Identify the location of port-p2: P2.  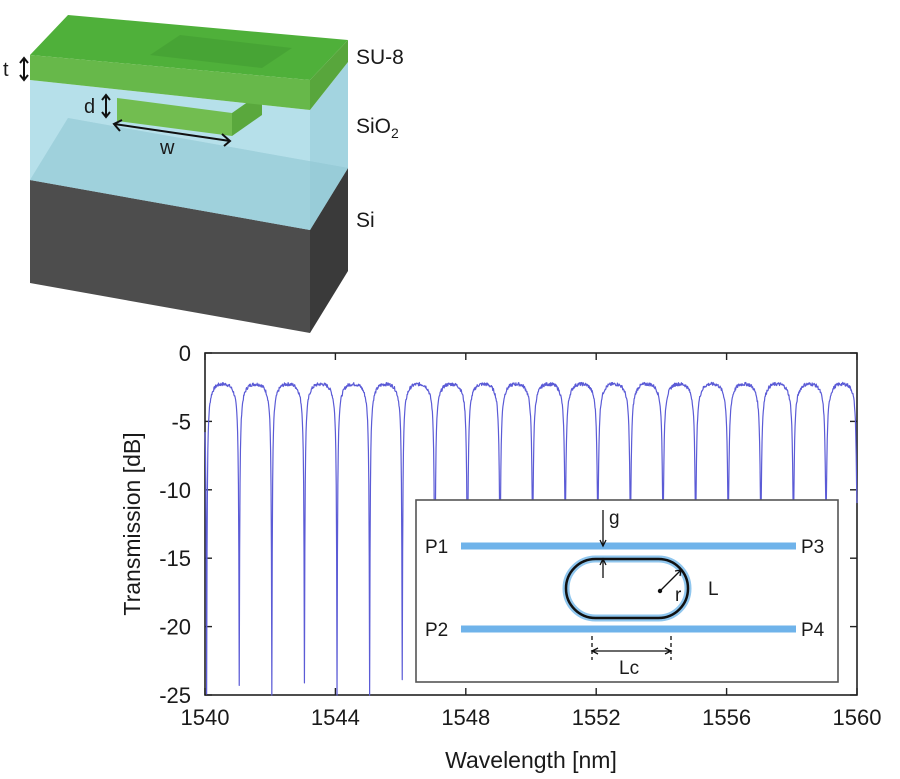
(436, 630).